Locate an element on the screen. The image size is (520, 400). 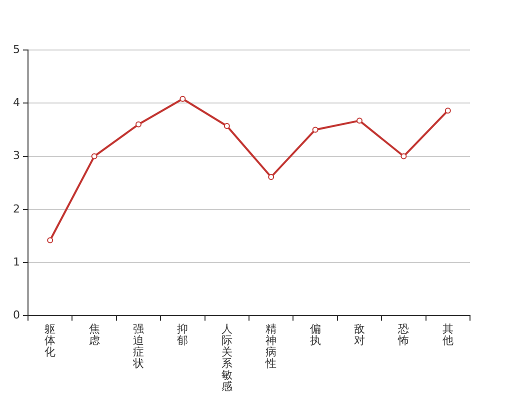
y-tick-label: 0 is located at coordinates (16, 315).